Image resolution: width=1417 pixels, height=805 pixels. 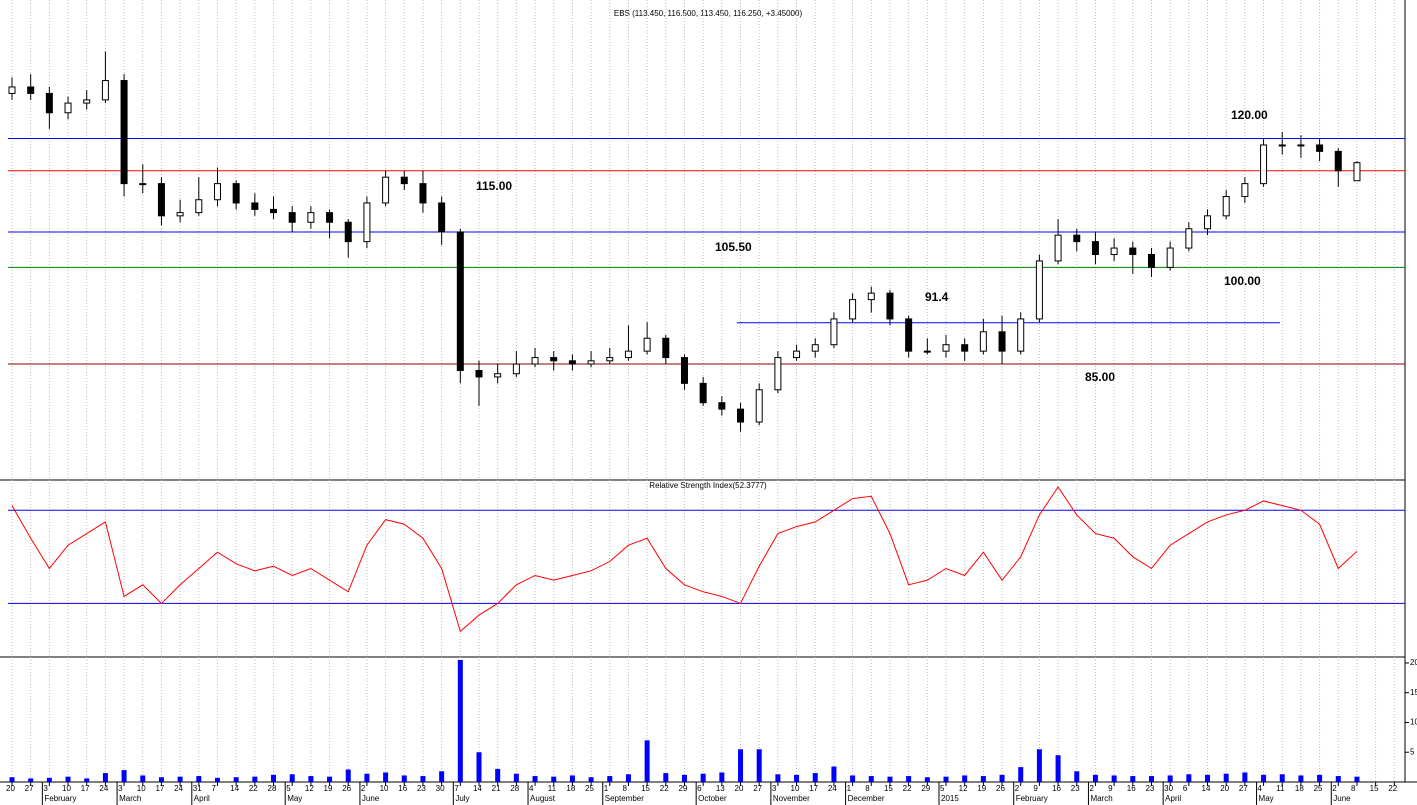 What do you see at coordinates (795, 788) in the screenshot?
I see `x-tick-label: 10` at bounding box center [795, 788].